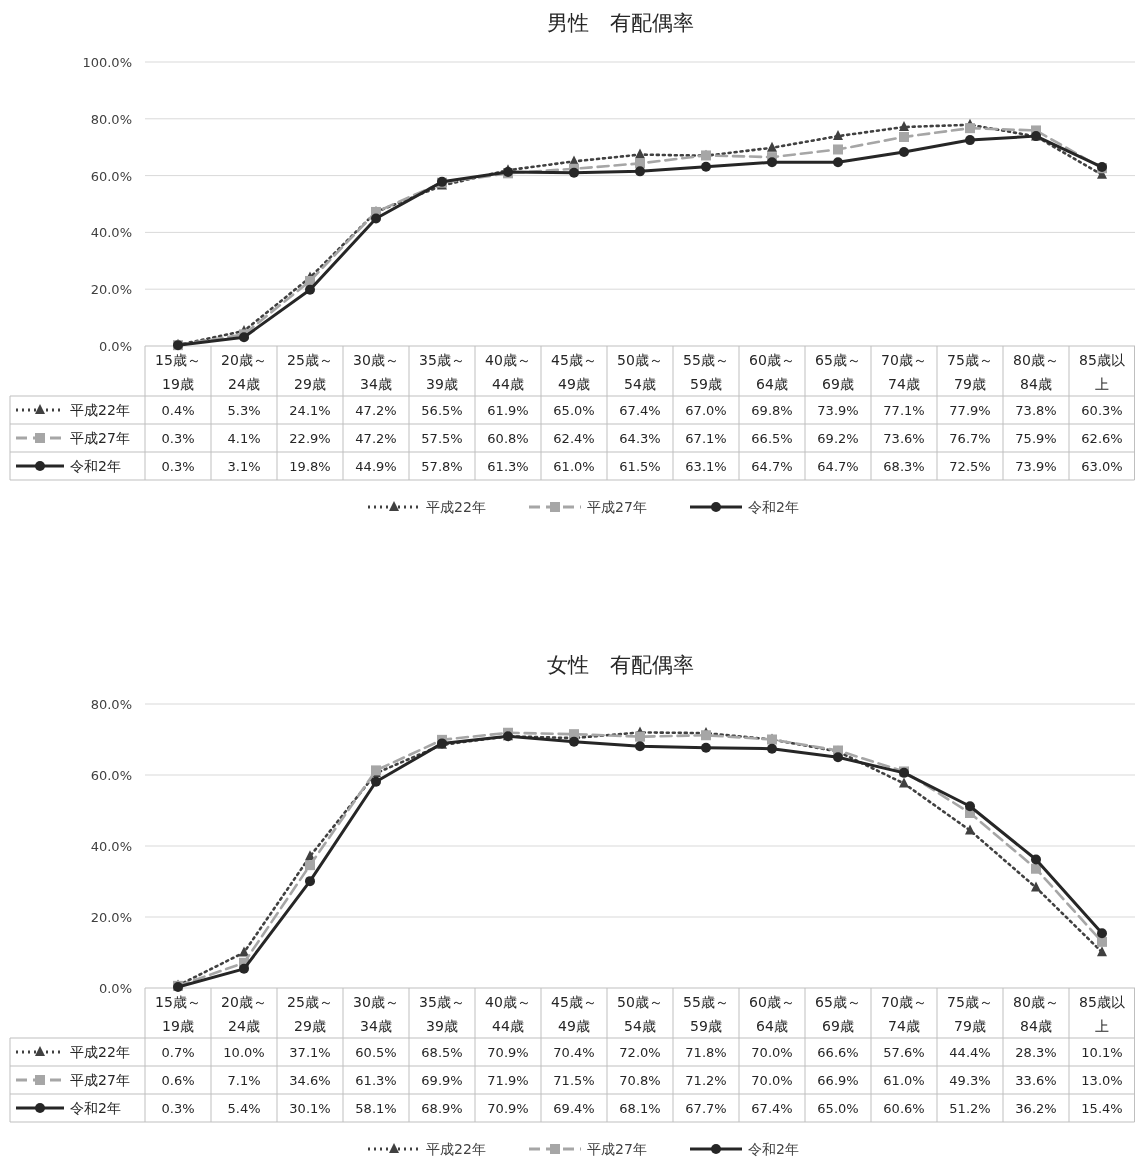  I want to click on data-label: 60.3%, so click(1102, 410).